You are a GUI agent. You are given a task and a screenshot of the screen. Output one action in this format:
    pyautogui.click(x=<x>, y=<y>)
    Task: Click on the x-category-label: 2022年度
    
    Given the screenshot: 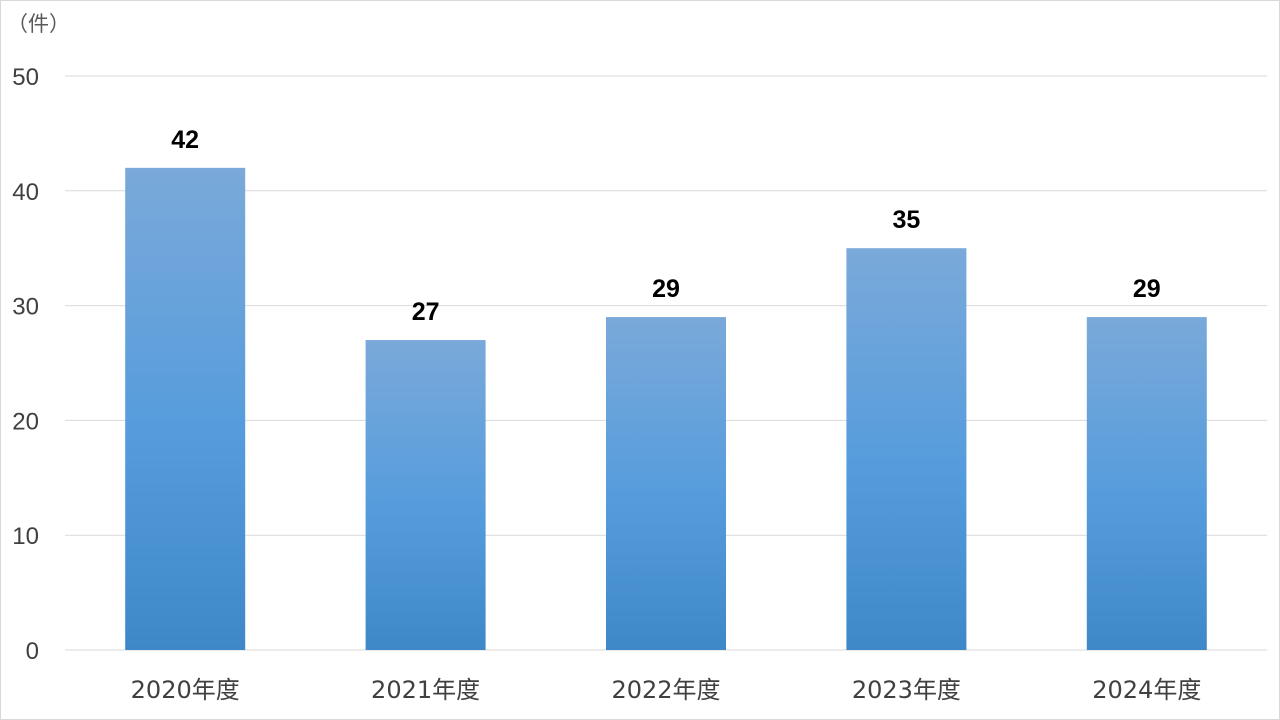 What is the action you would take?
    pyautogui.click(x=665, y=690)
    